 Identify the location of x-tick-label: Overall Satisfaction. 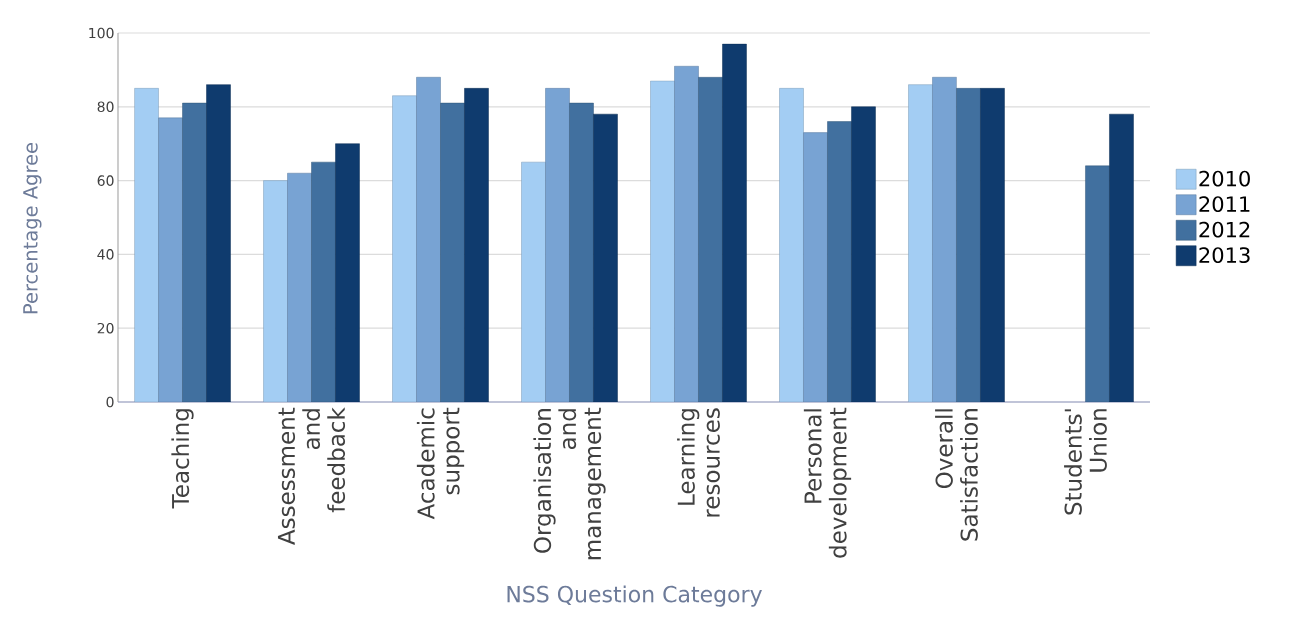
(956, 475).